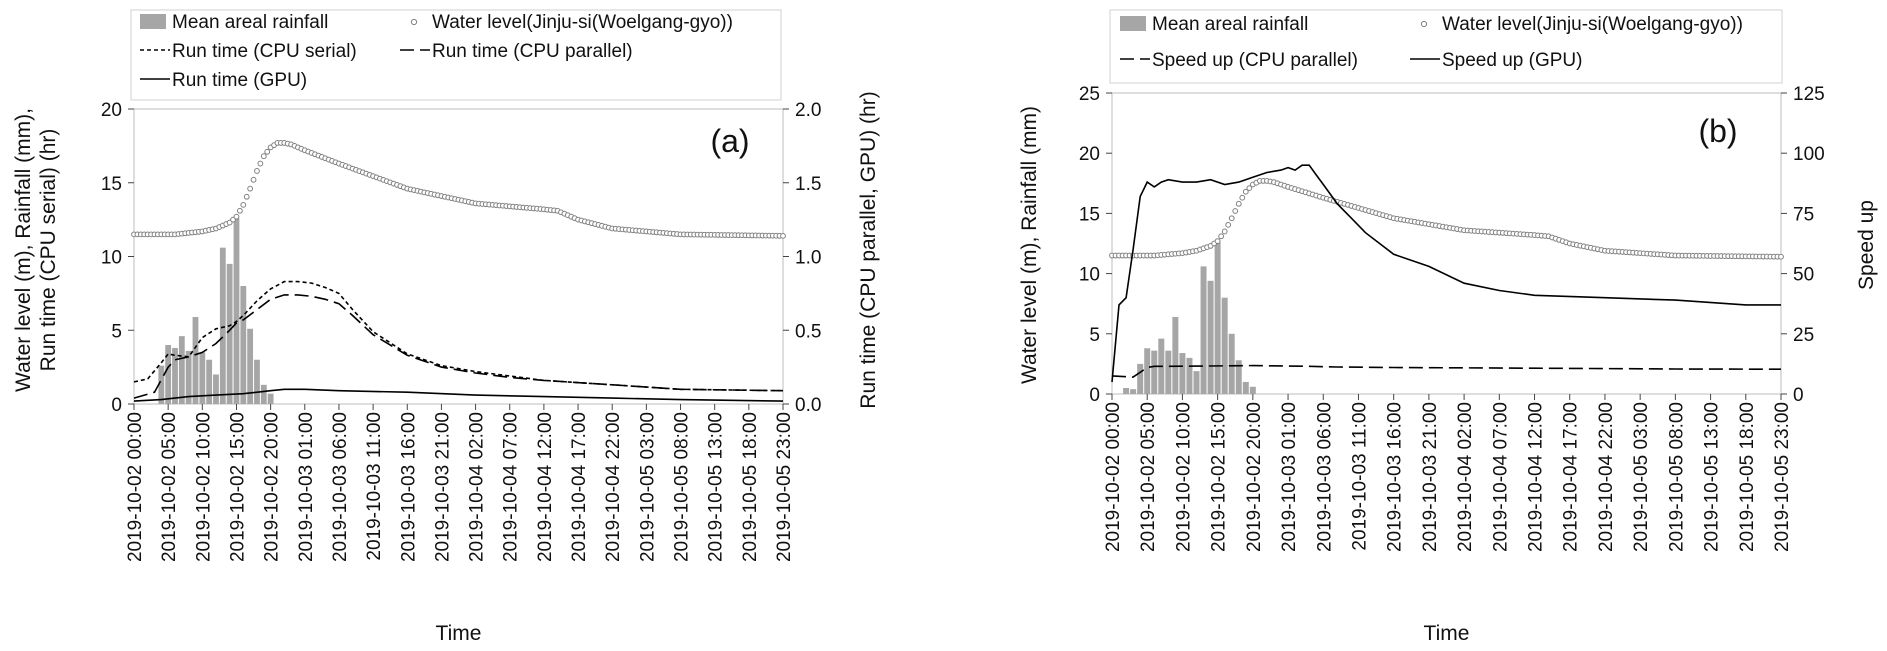 The height and width of the screenshot is (651, 1887). Describe the element at coordinates (1446, 371) in the screenshot. I see `speed-up-cpu-parallel-line` at that location.